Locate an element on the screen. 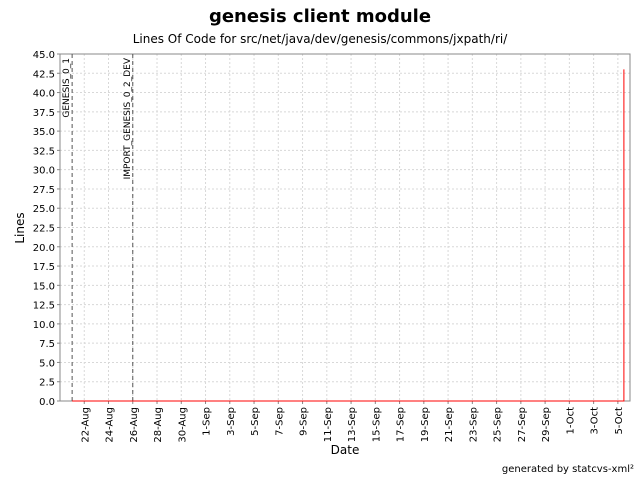 The image size is (640, 480). y-tick-label: 30.0 is located at coordinates (44, 171).